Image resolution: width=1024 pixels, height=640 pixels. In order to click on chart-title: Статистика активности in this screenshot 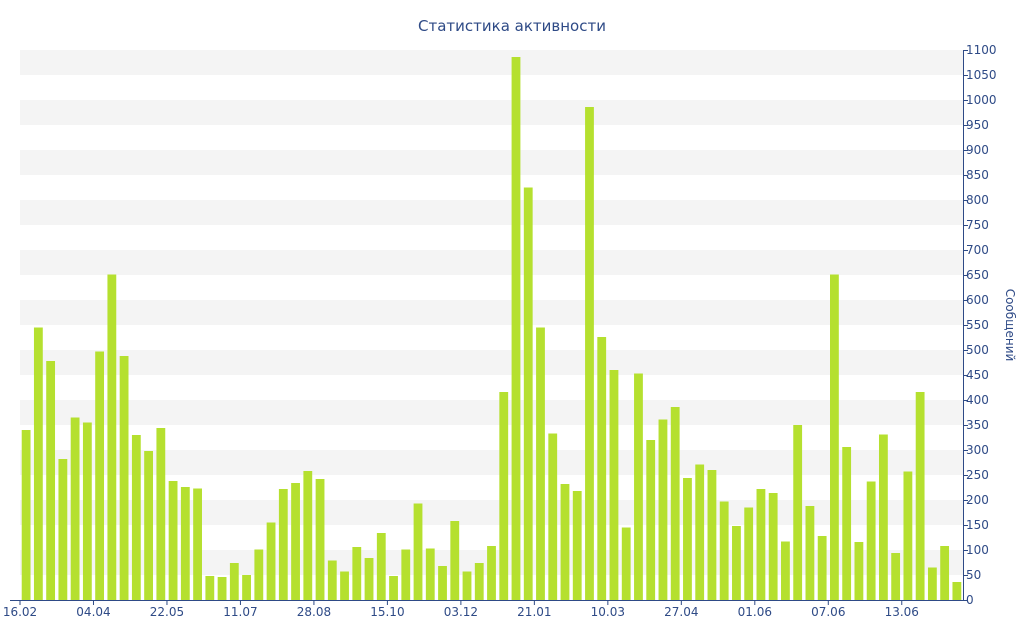, I will do `click(512, 26)`.